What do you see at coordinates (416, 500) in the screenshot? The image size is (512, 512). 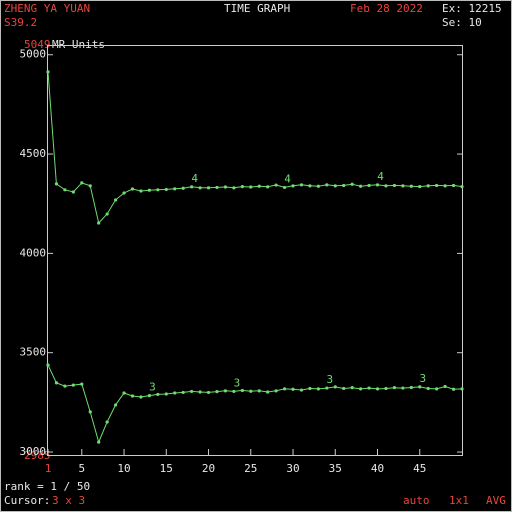 I see `mode: auto` at bounding box center [416, 500].